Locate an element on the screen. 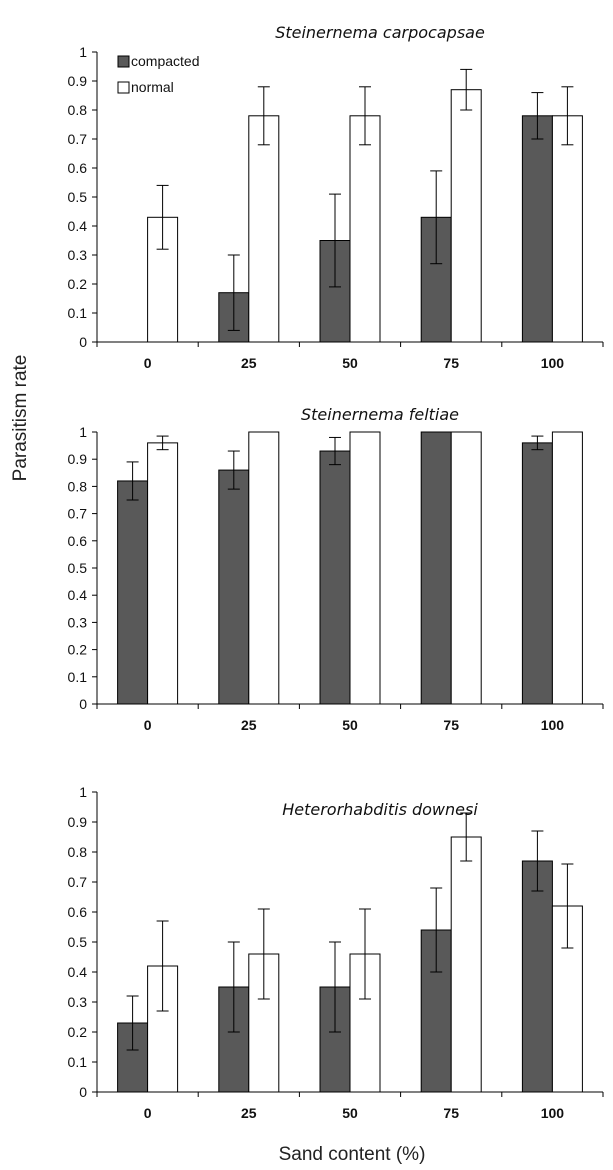  chart-title: Heterorhabditis downesi is located at coordinates (380, 809).